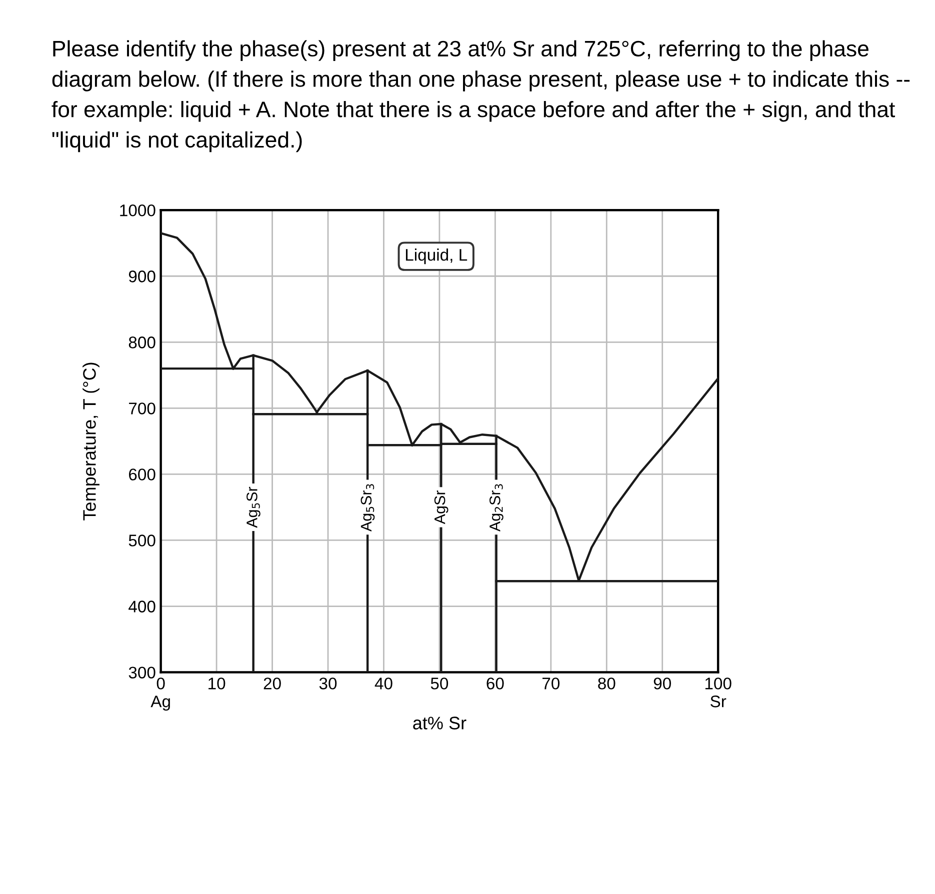  What do you see at coordinates (551, 684) in the screenshot?
I see `x-tick-label: 70` at bounding box center [551, 684].